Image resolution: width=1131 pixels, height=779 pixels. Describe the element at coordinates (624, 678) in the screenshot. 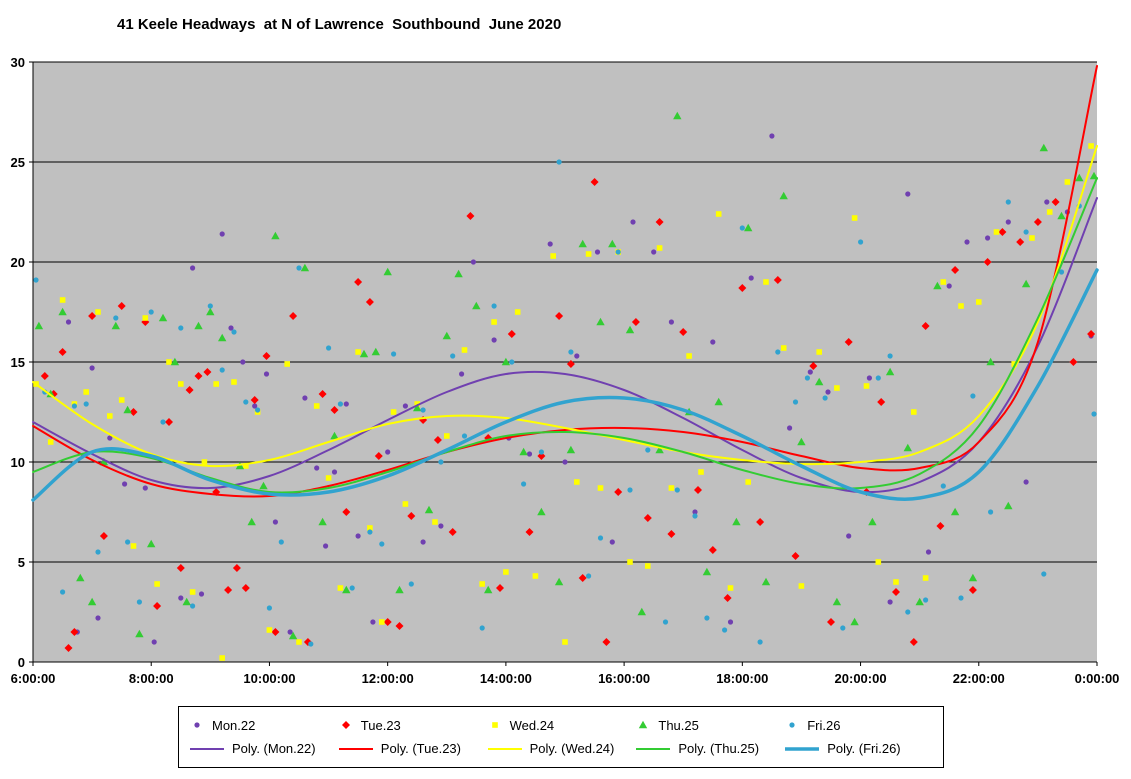

I see `x-tick-label: 16:00:00` at that location.